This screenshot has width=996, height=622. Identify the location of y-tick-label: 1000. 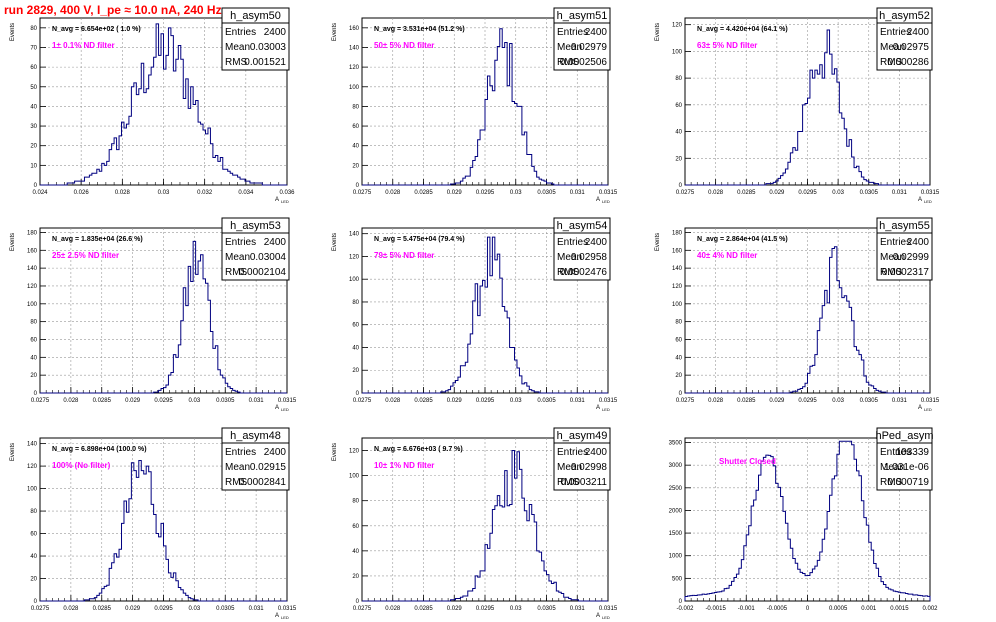
(676, 557).